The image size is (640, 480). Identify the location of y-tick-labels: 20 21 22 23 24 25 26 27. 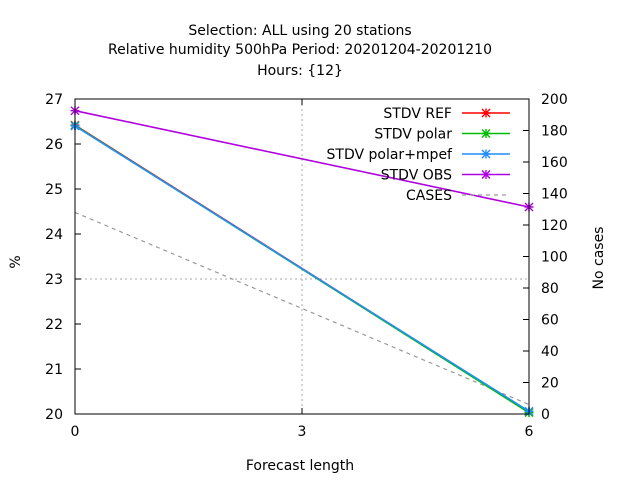
(54, 257).